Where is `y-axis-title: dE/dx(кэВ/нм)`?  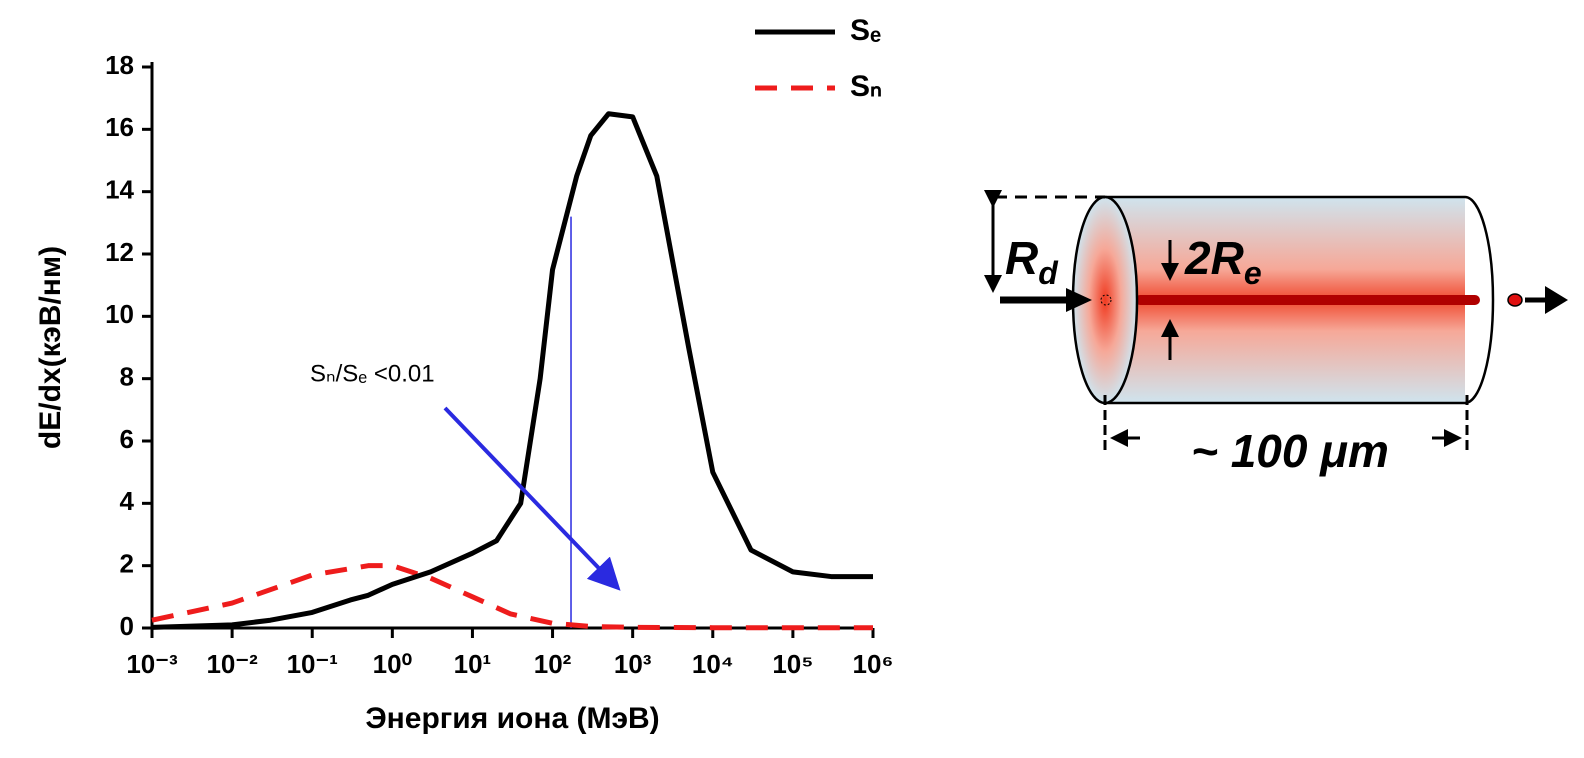 y-axis-title: dE/dx(кэВ/нм) is located at coordinates (50, 347).